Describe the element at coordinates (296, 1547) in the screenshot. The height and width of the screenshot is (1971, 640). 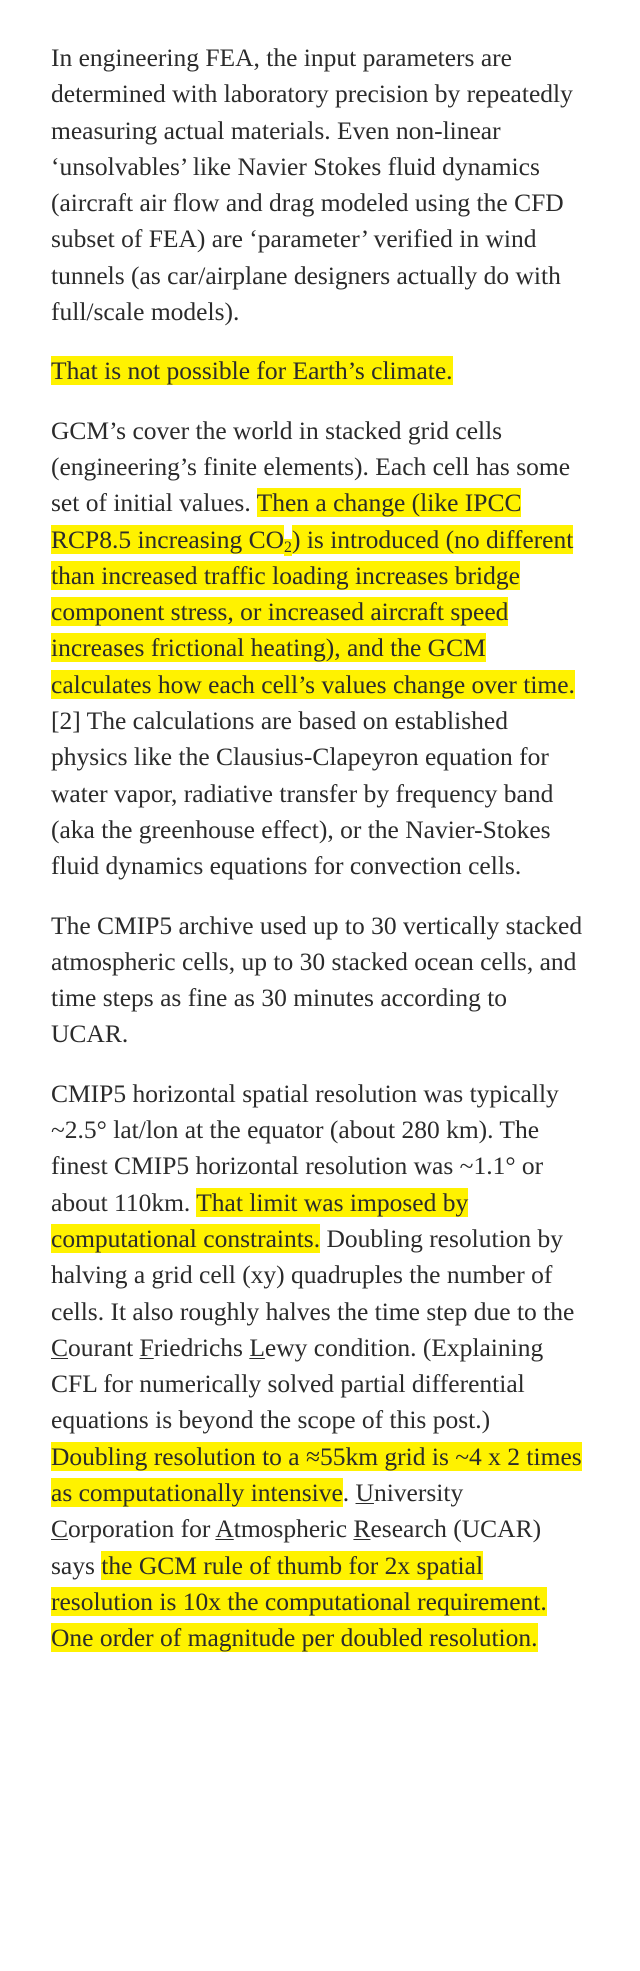
I see `text-segment: esearch (UCAR) says` at that location.